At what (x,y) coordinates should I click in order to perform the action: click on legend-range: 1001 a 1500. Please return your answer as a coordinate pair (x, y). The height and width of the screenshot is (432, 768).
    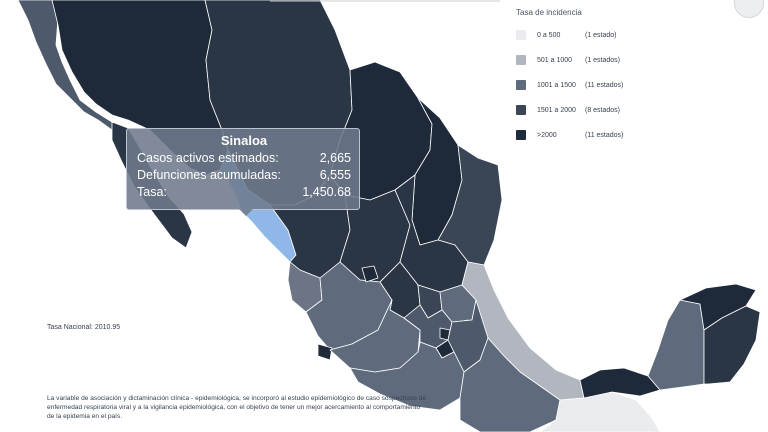
    Looking at the image, I should click on (556, 85).